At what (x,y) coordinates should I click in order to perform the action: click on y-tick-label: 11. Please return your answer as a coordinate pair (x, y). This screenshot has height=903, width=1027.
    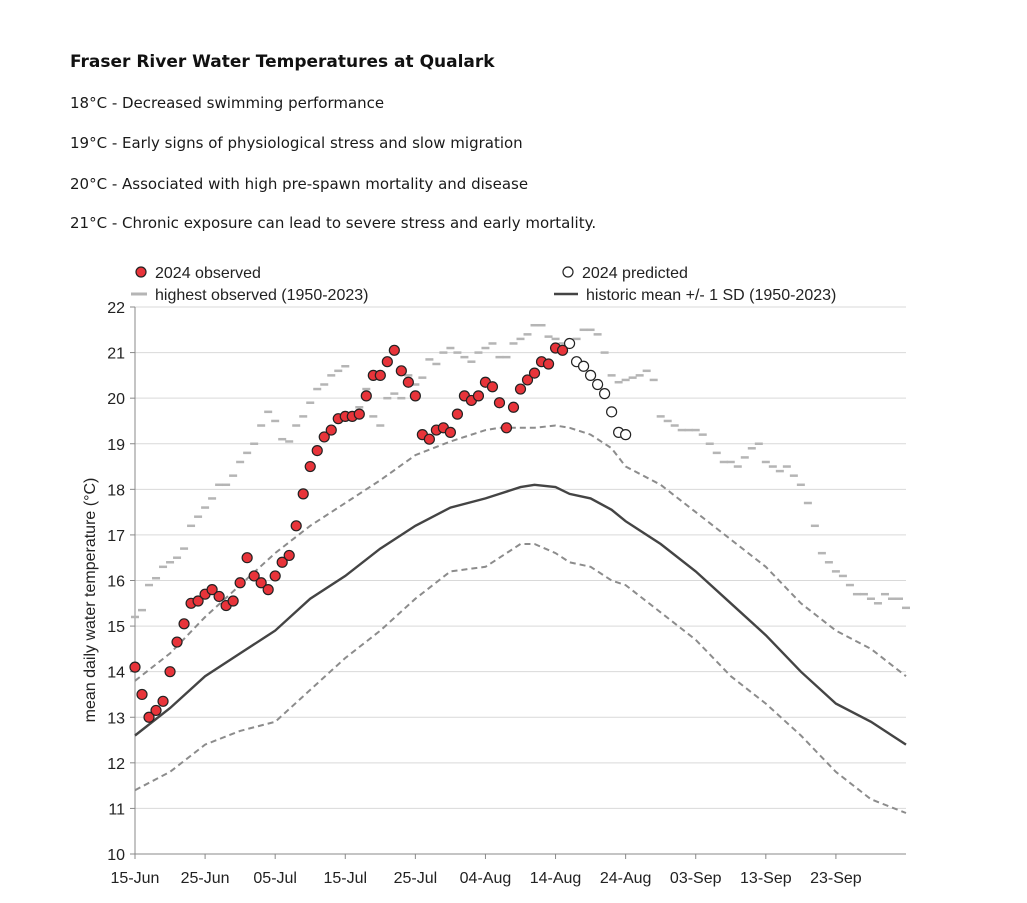
    Looking at the image, I should click on (116, 809).